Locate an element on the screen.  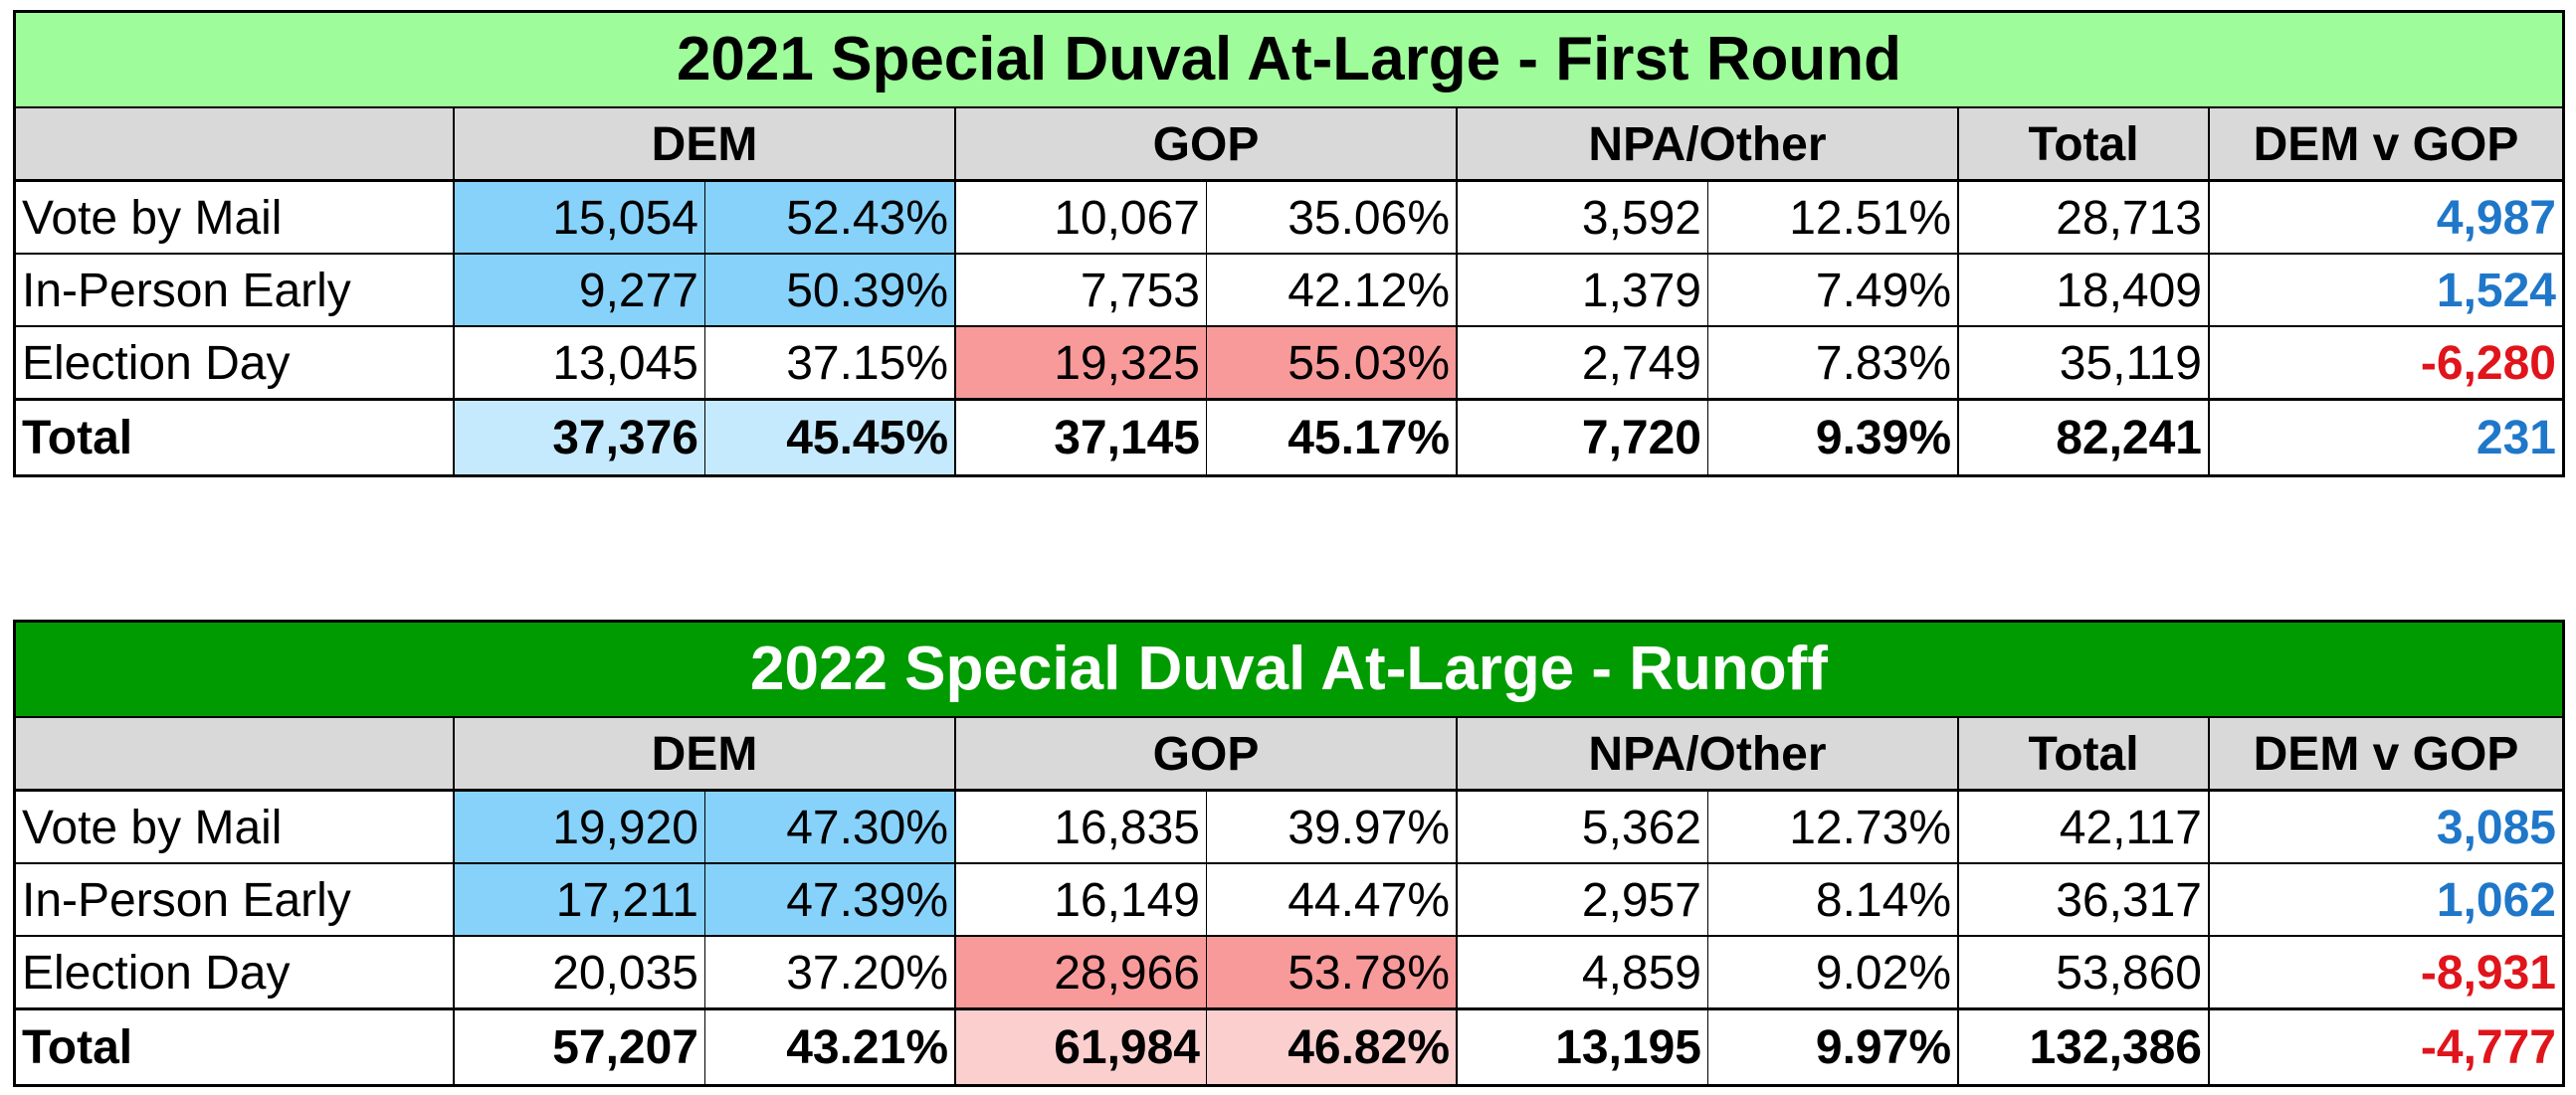
dem-v-gop-margin: -8,931 is located at coordinates (2386, 973).